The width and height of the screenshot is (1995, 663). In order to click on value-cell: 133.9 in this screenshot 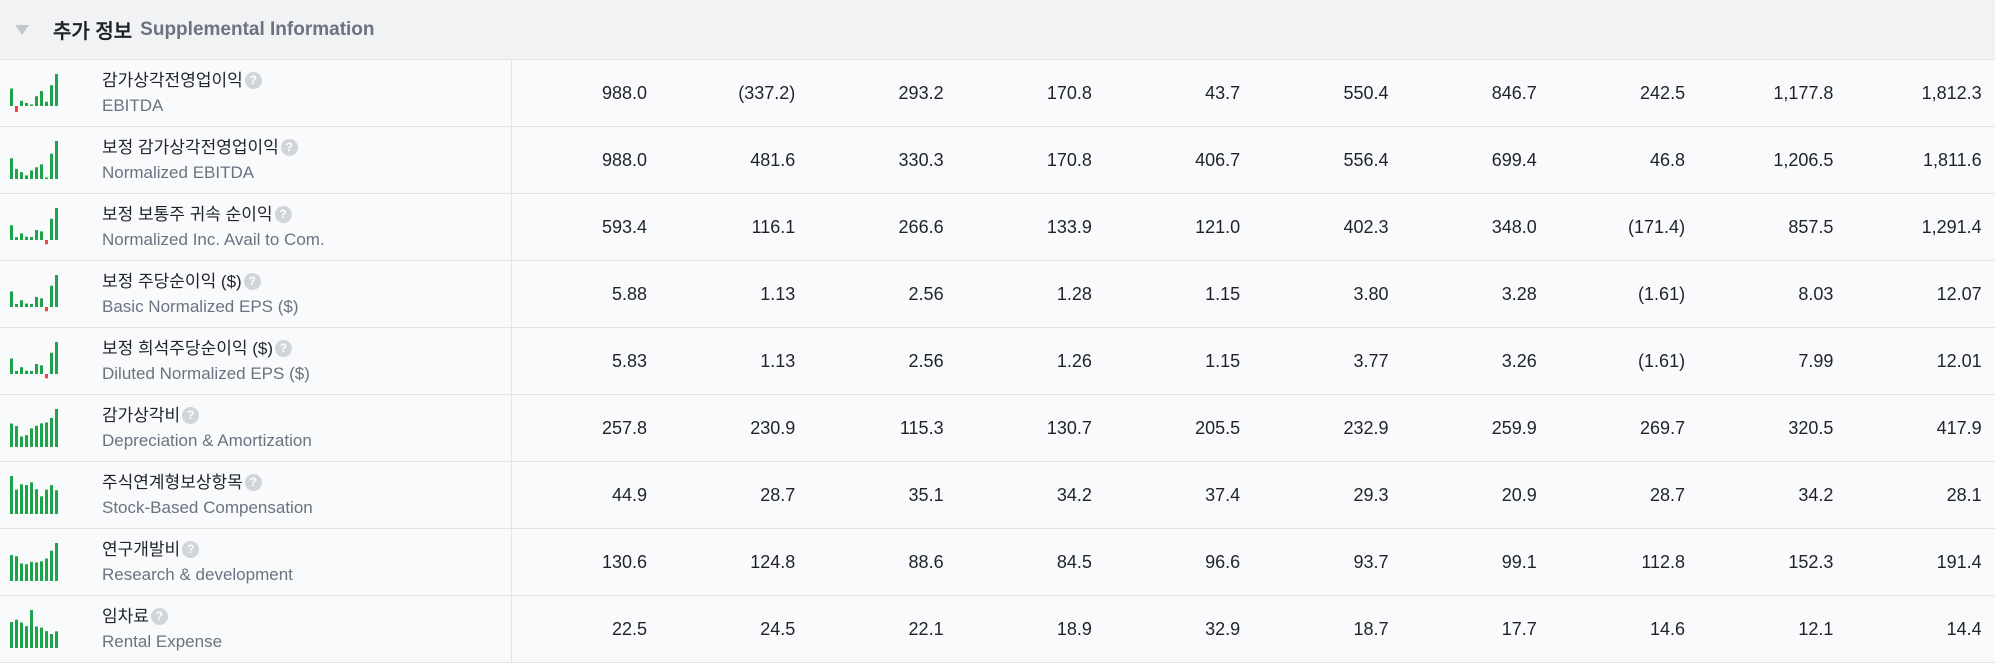, I will do `click(1069, 226)`.